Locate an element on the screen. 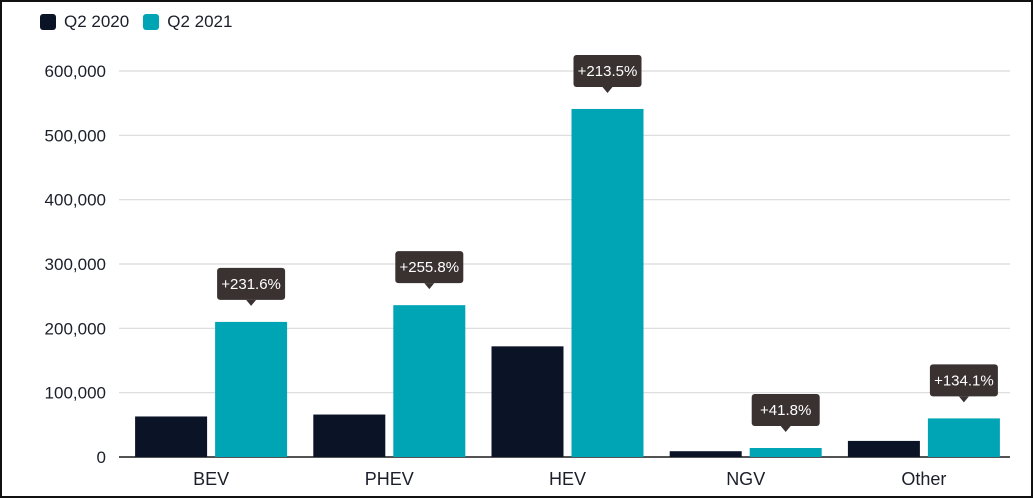 This screenshot has width=1033, height=498. callout-label: +134.1% is located at coordinates (964, 380).